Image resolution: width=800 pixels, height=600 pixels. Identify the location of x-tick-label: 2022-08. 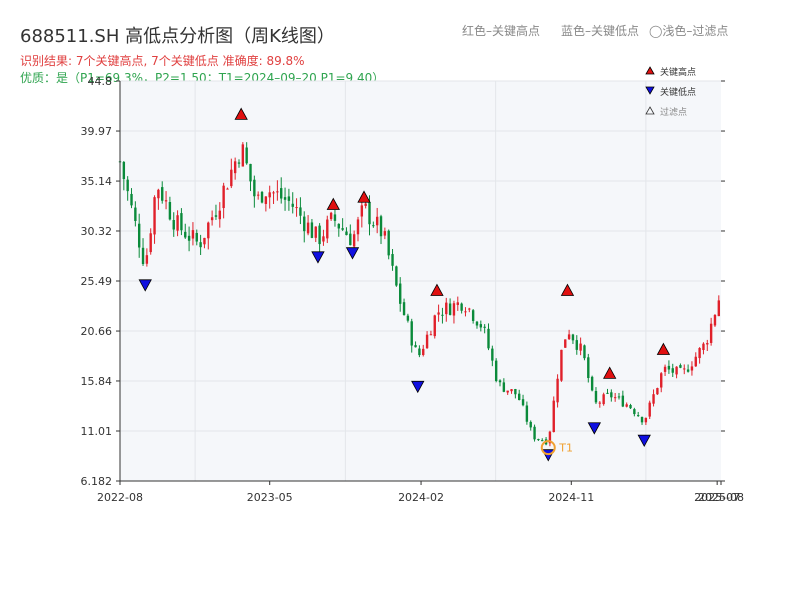
(120, 497).